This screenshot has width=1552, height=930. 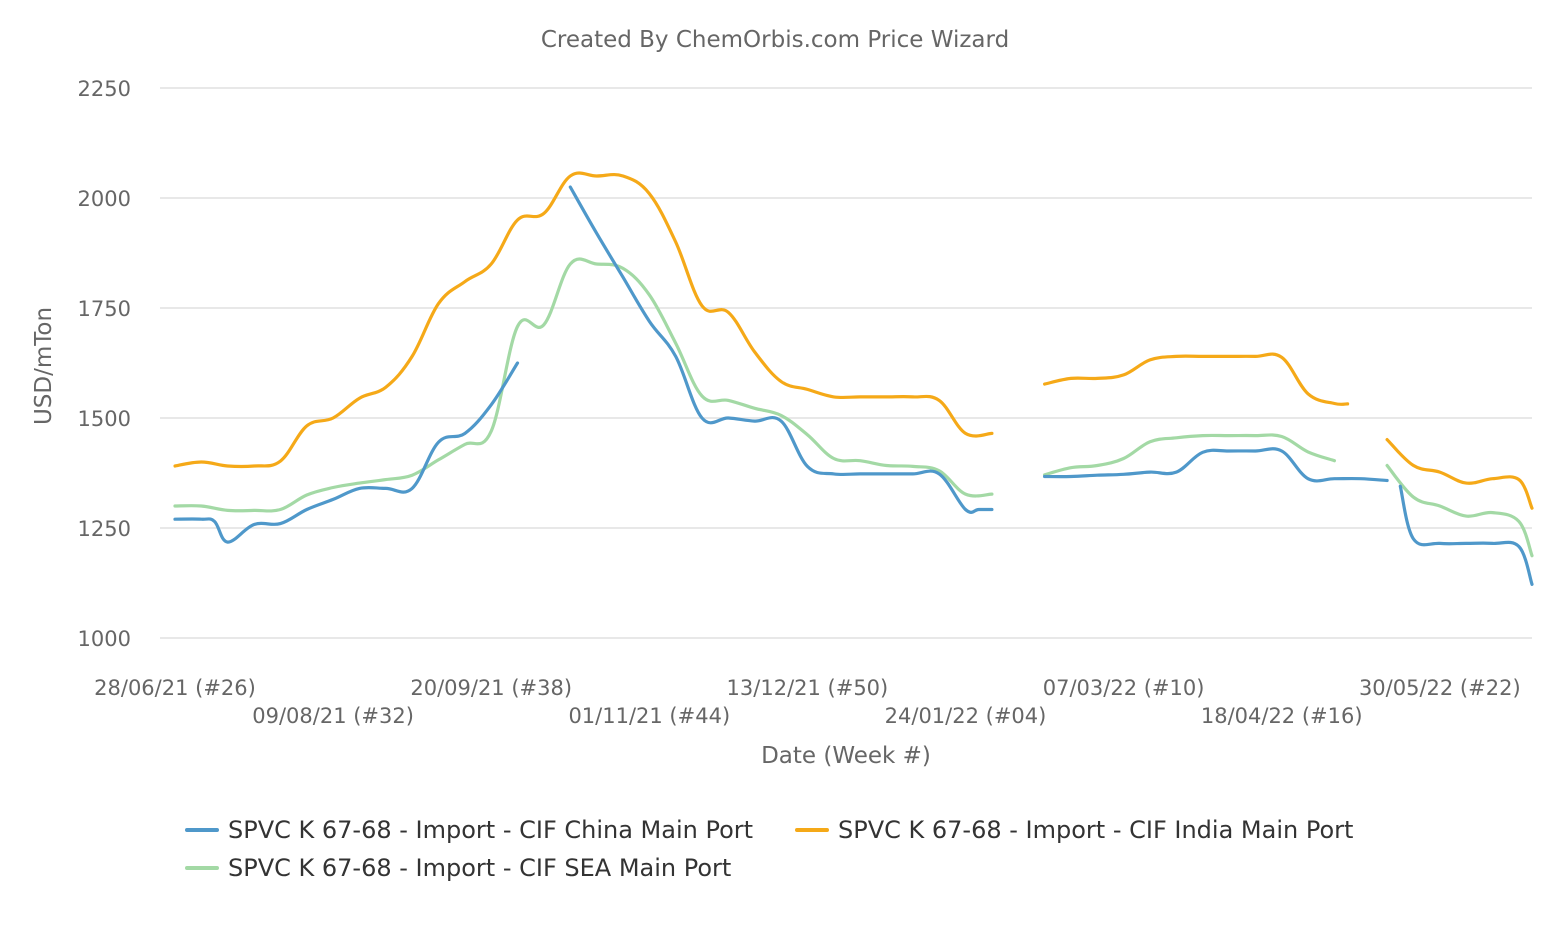 I want to click on y-axis-ticks: 1000 1250 1500 1750 2000 2250, so click(x=104, y=364).